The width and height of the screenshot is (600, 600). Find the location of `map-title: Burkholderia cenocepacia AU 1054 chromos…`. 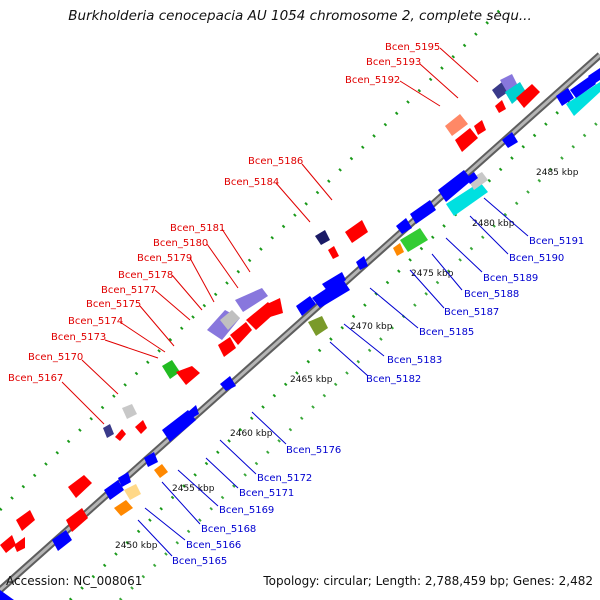

map-title: Burkholderia cenocepacia AU 1054 chromos… is located at coordinates (300, 16).